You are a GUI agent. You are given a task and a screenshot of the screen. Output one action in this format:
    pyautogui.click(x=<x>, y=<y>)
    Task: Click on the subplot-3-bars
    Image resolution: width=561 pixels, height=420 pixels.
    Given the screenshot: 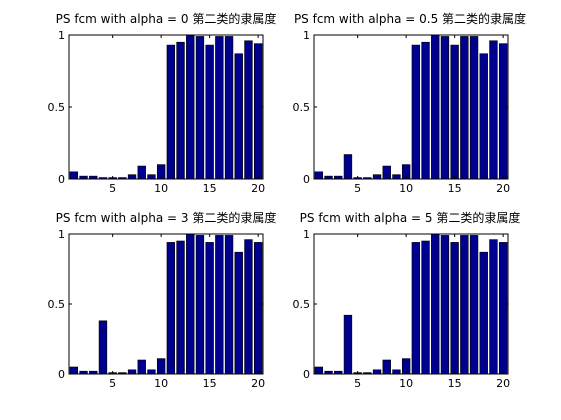 What is the action you would take?
    pyautogui.click(x=166, y=304)
    